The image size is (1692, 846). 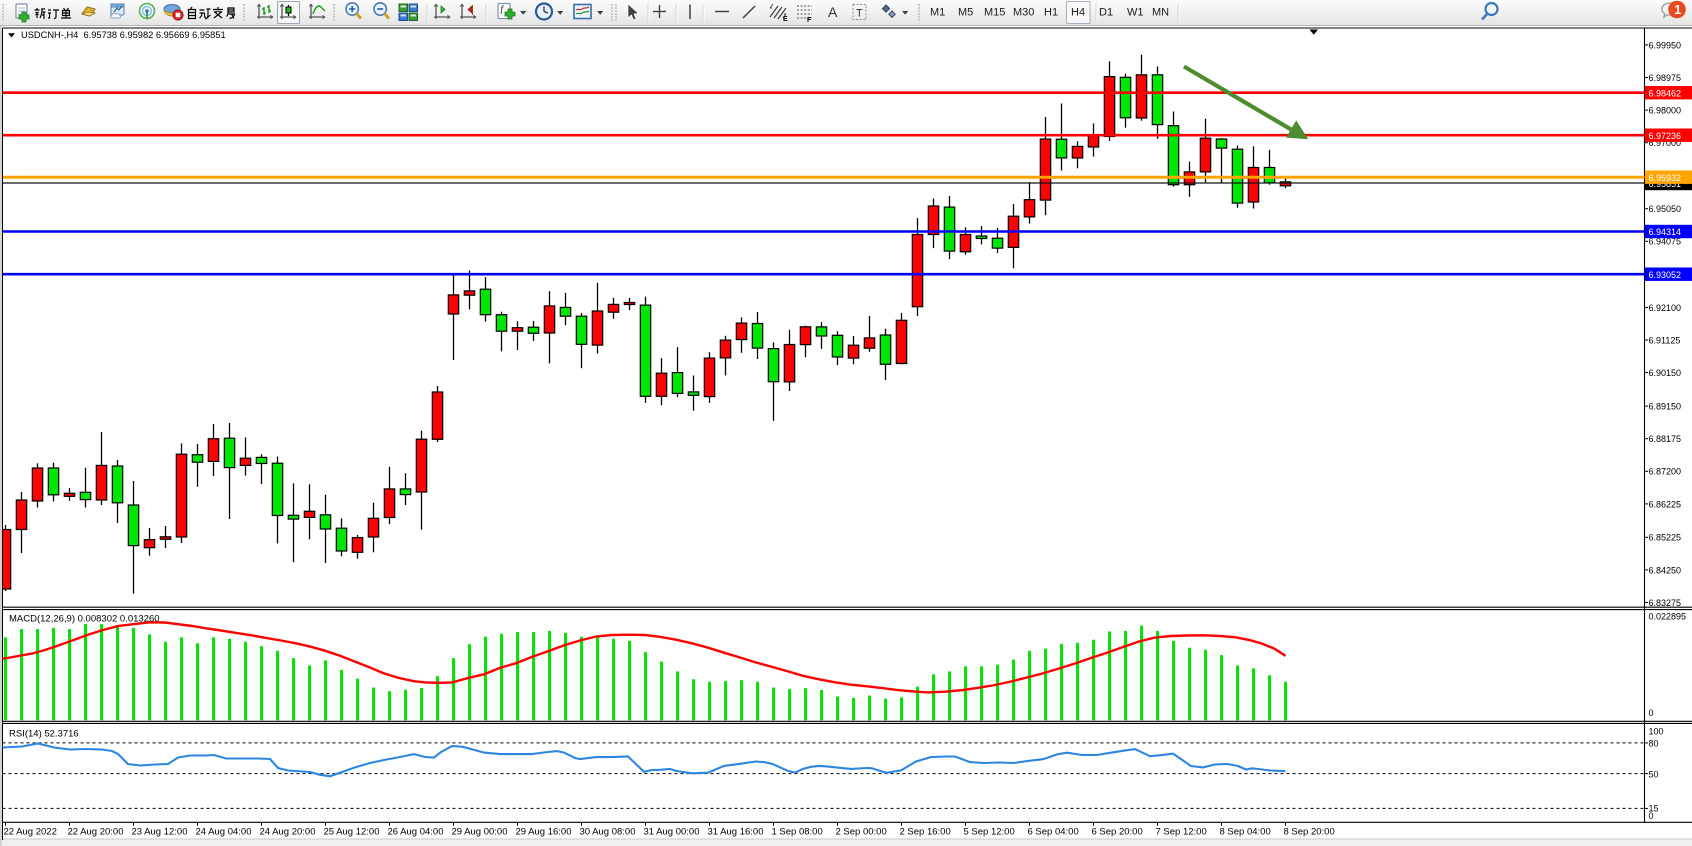 I want to click on svg-text: 6.83275, so click(x=1665, y=603).